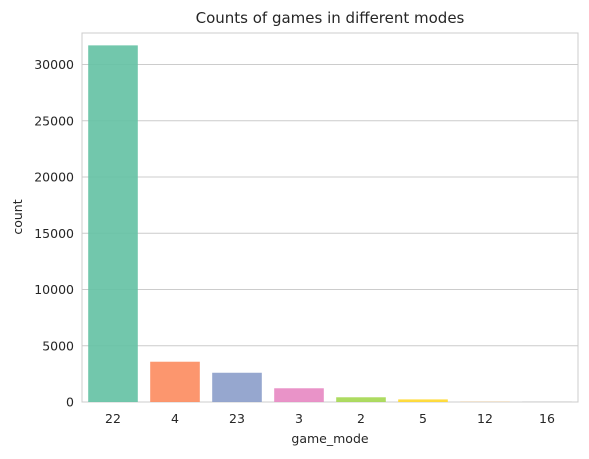  I want to click on x-tick-label: 16, so click(547, 418).